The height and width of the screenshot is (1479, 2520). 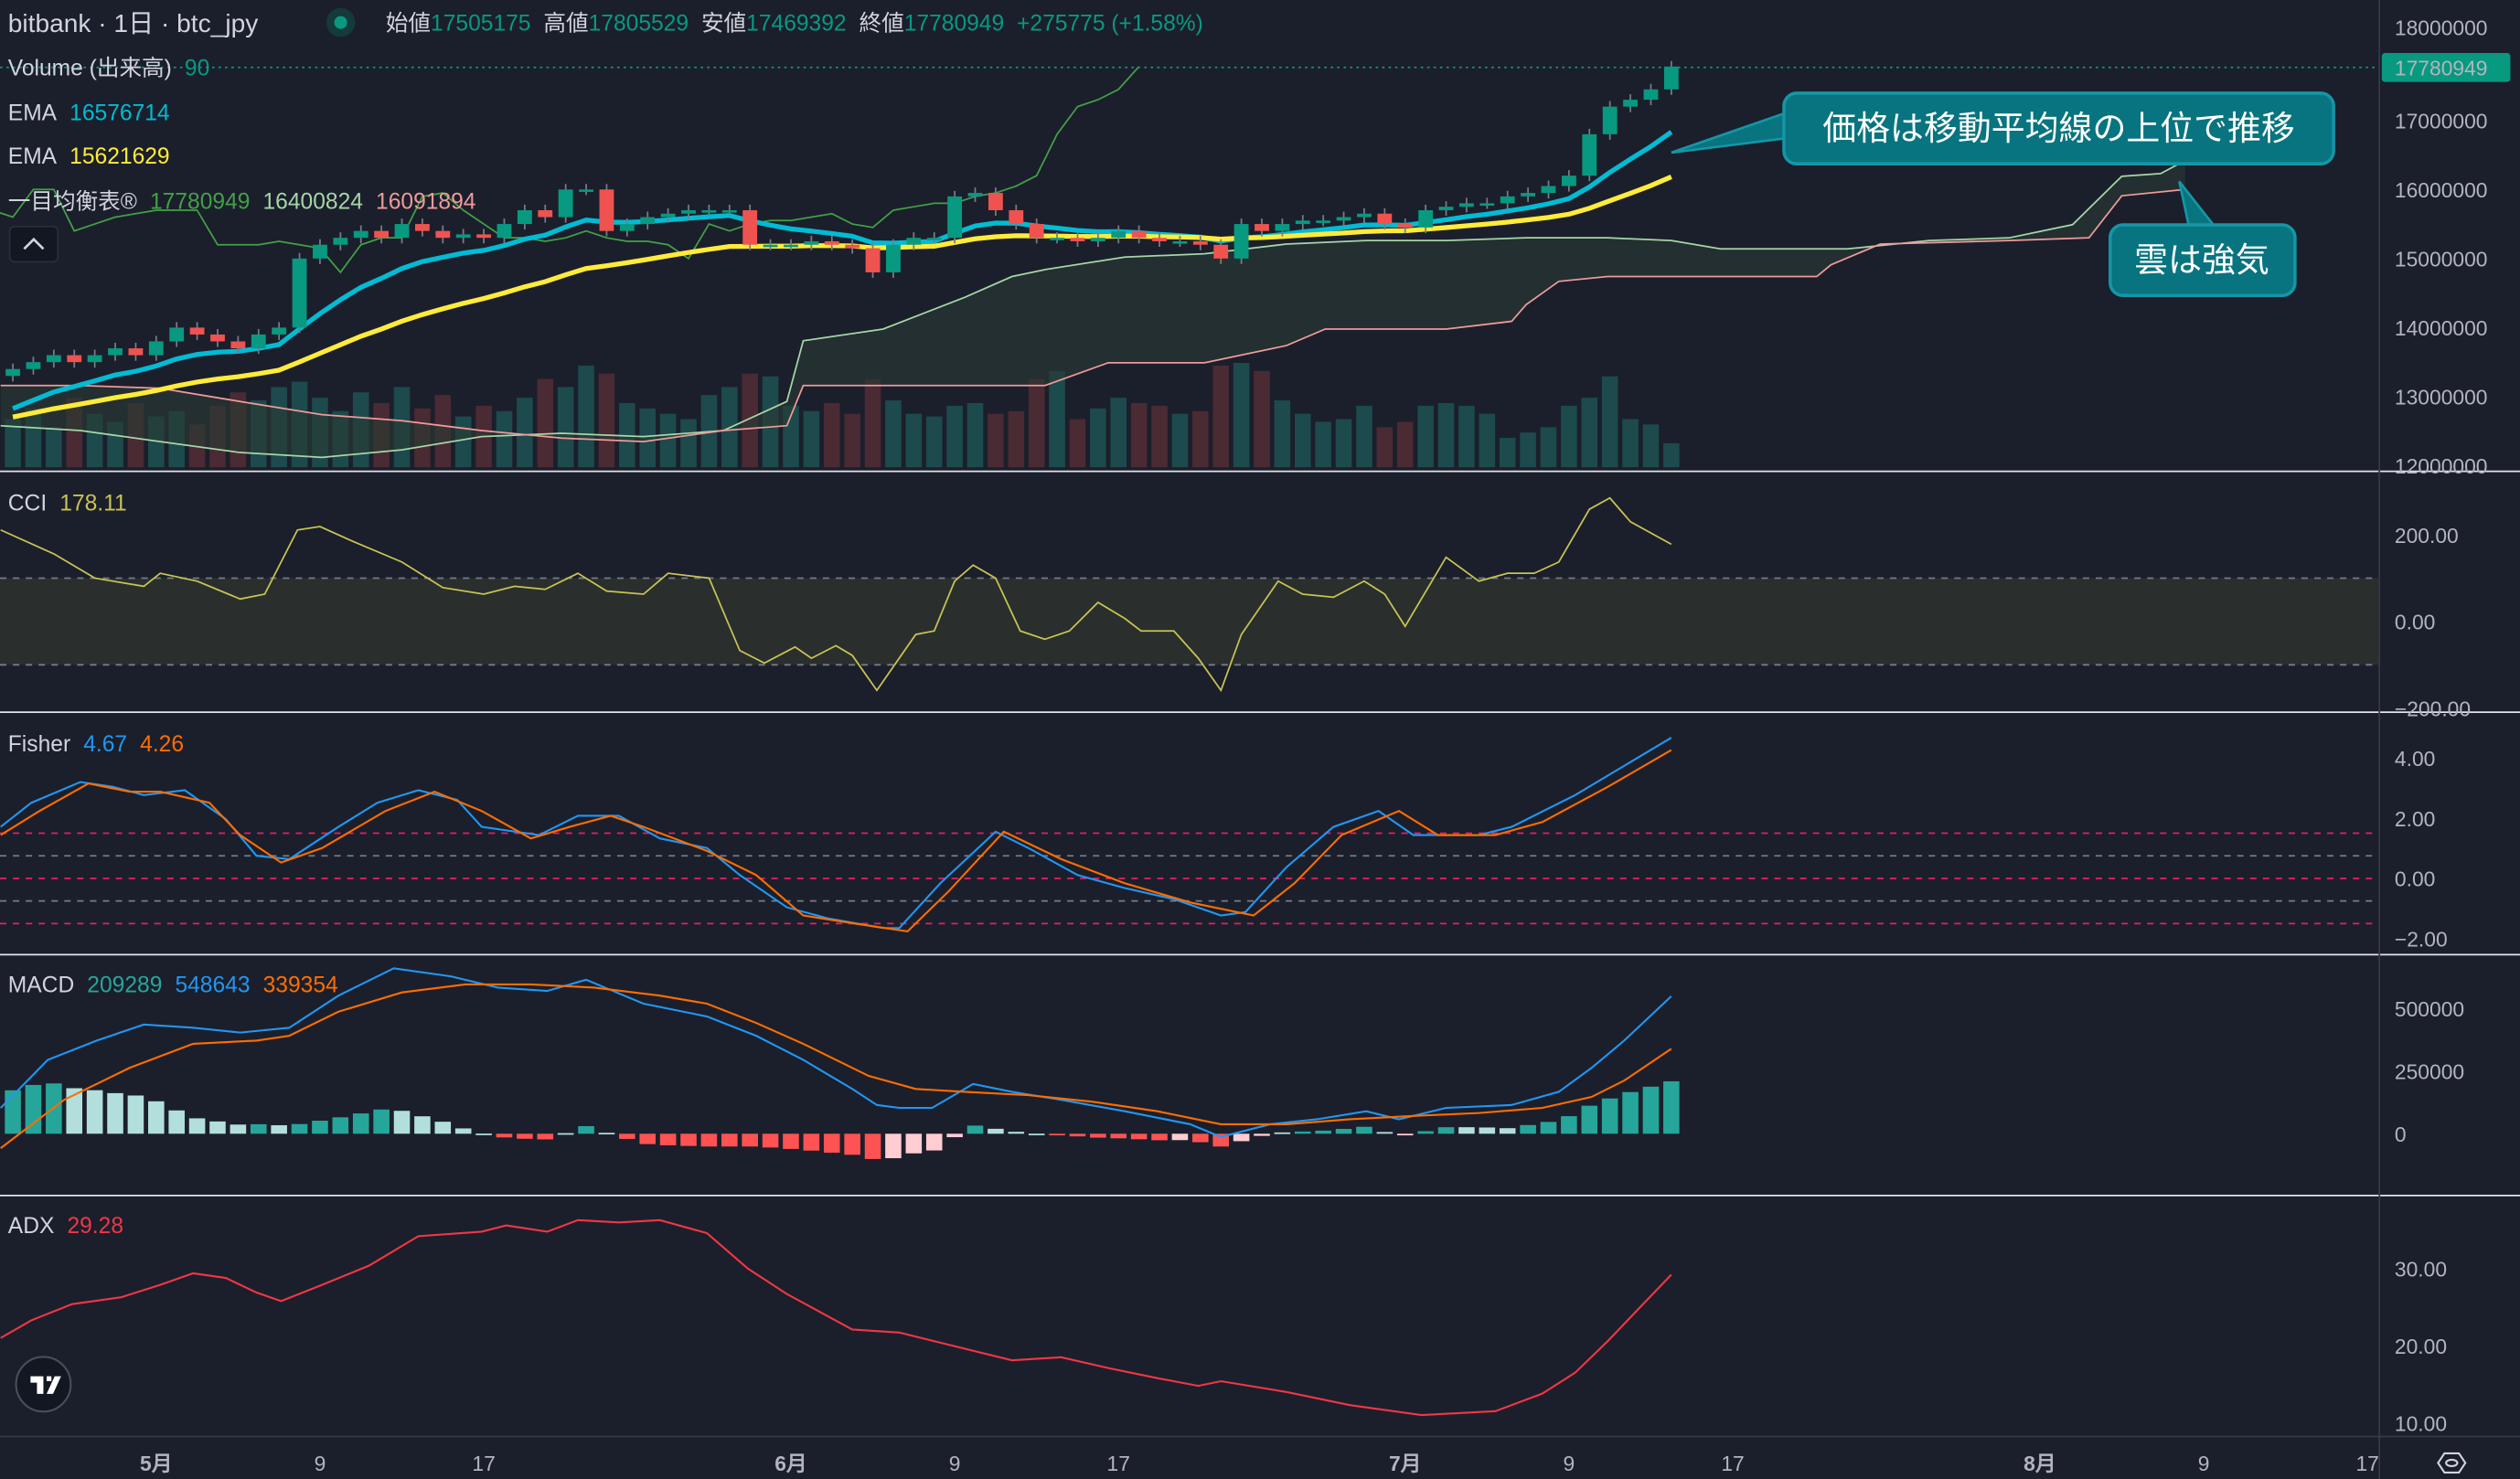 I want to click on annotation-price-above-ma: 価格は移動平均線の上位で推移, so click(x=2003, y=128).